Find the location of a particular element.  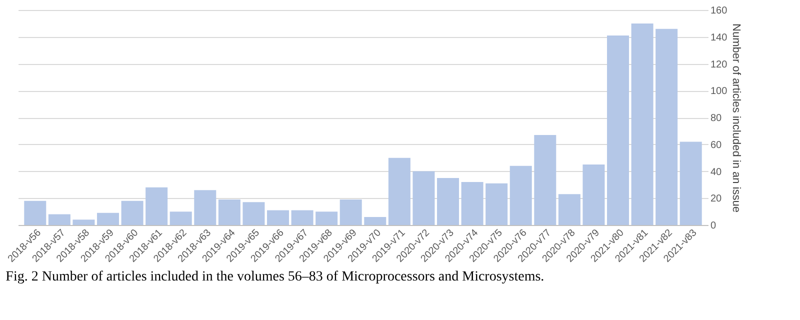

y-tick-label: 0 is located at coordinates (713, 226).